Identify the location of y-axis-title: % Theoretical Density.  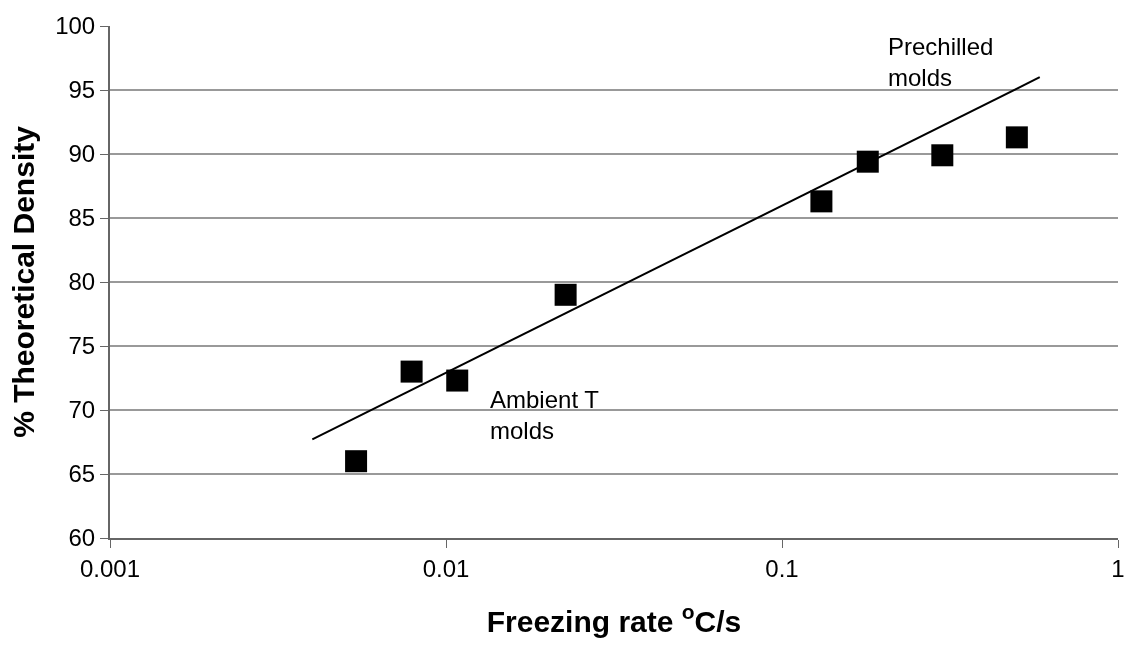
(23, 281).